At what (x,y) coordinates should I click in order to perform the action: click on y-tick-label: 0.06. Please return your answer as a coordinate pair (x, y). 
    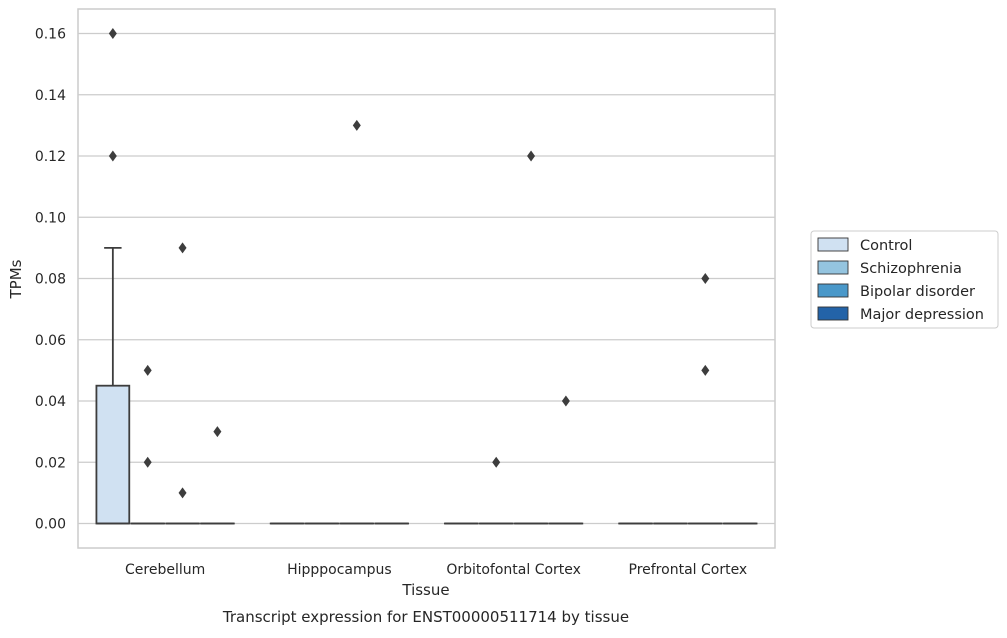
    Looking at the image, I should click on (50, 341).